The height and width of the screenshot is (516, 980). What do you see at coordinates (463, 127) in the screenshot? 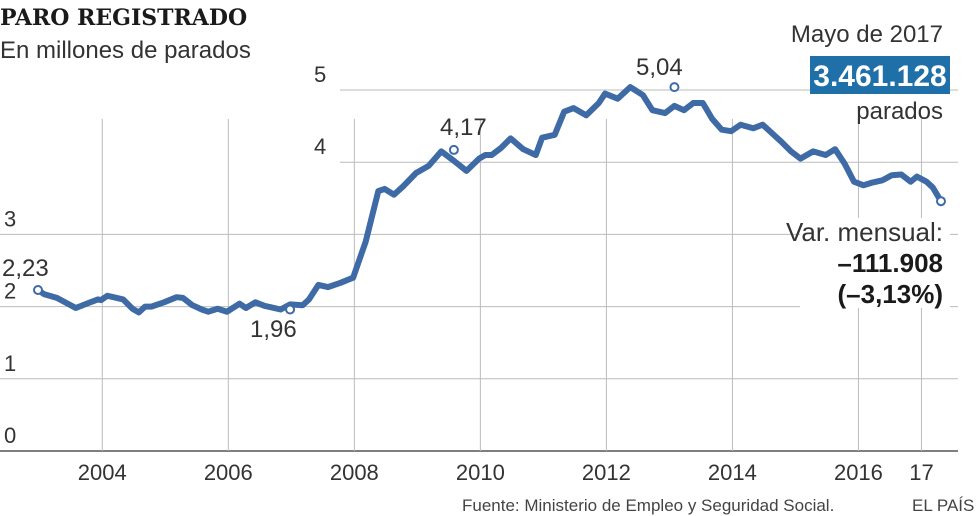
I see `annotation-label-4-17: 4,17` at bounding box center [463, 127].